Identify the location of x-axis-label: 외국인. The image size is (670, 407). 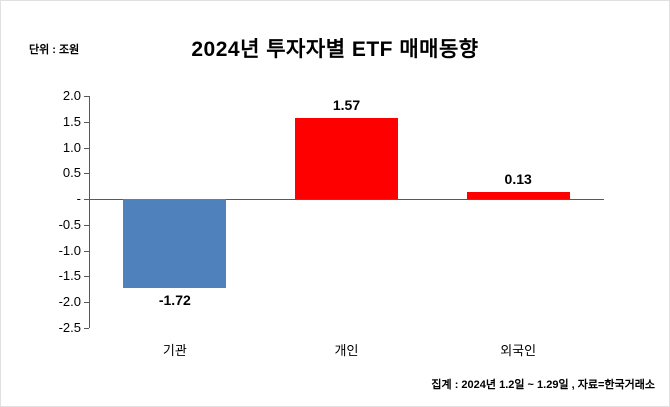
(518, 350).